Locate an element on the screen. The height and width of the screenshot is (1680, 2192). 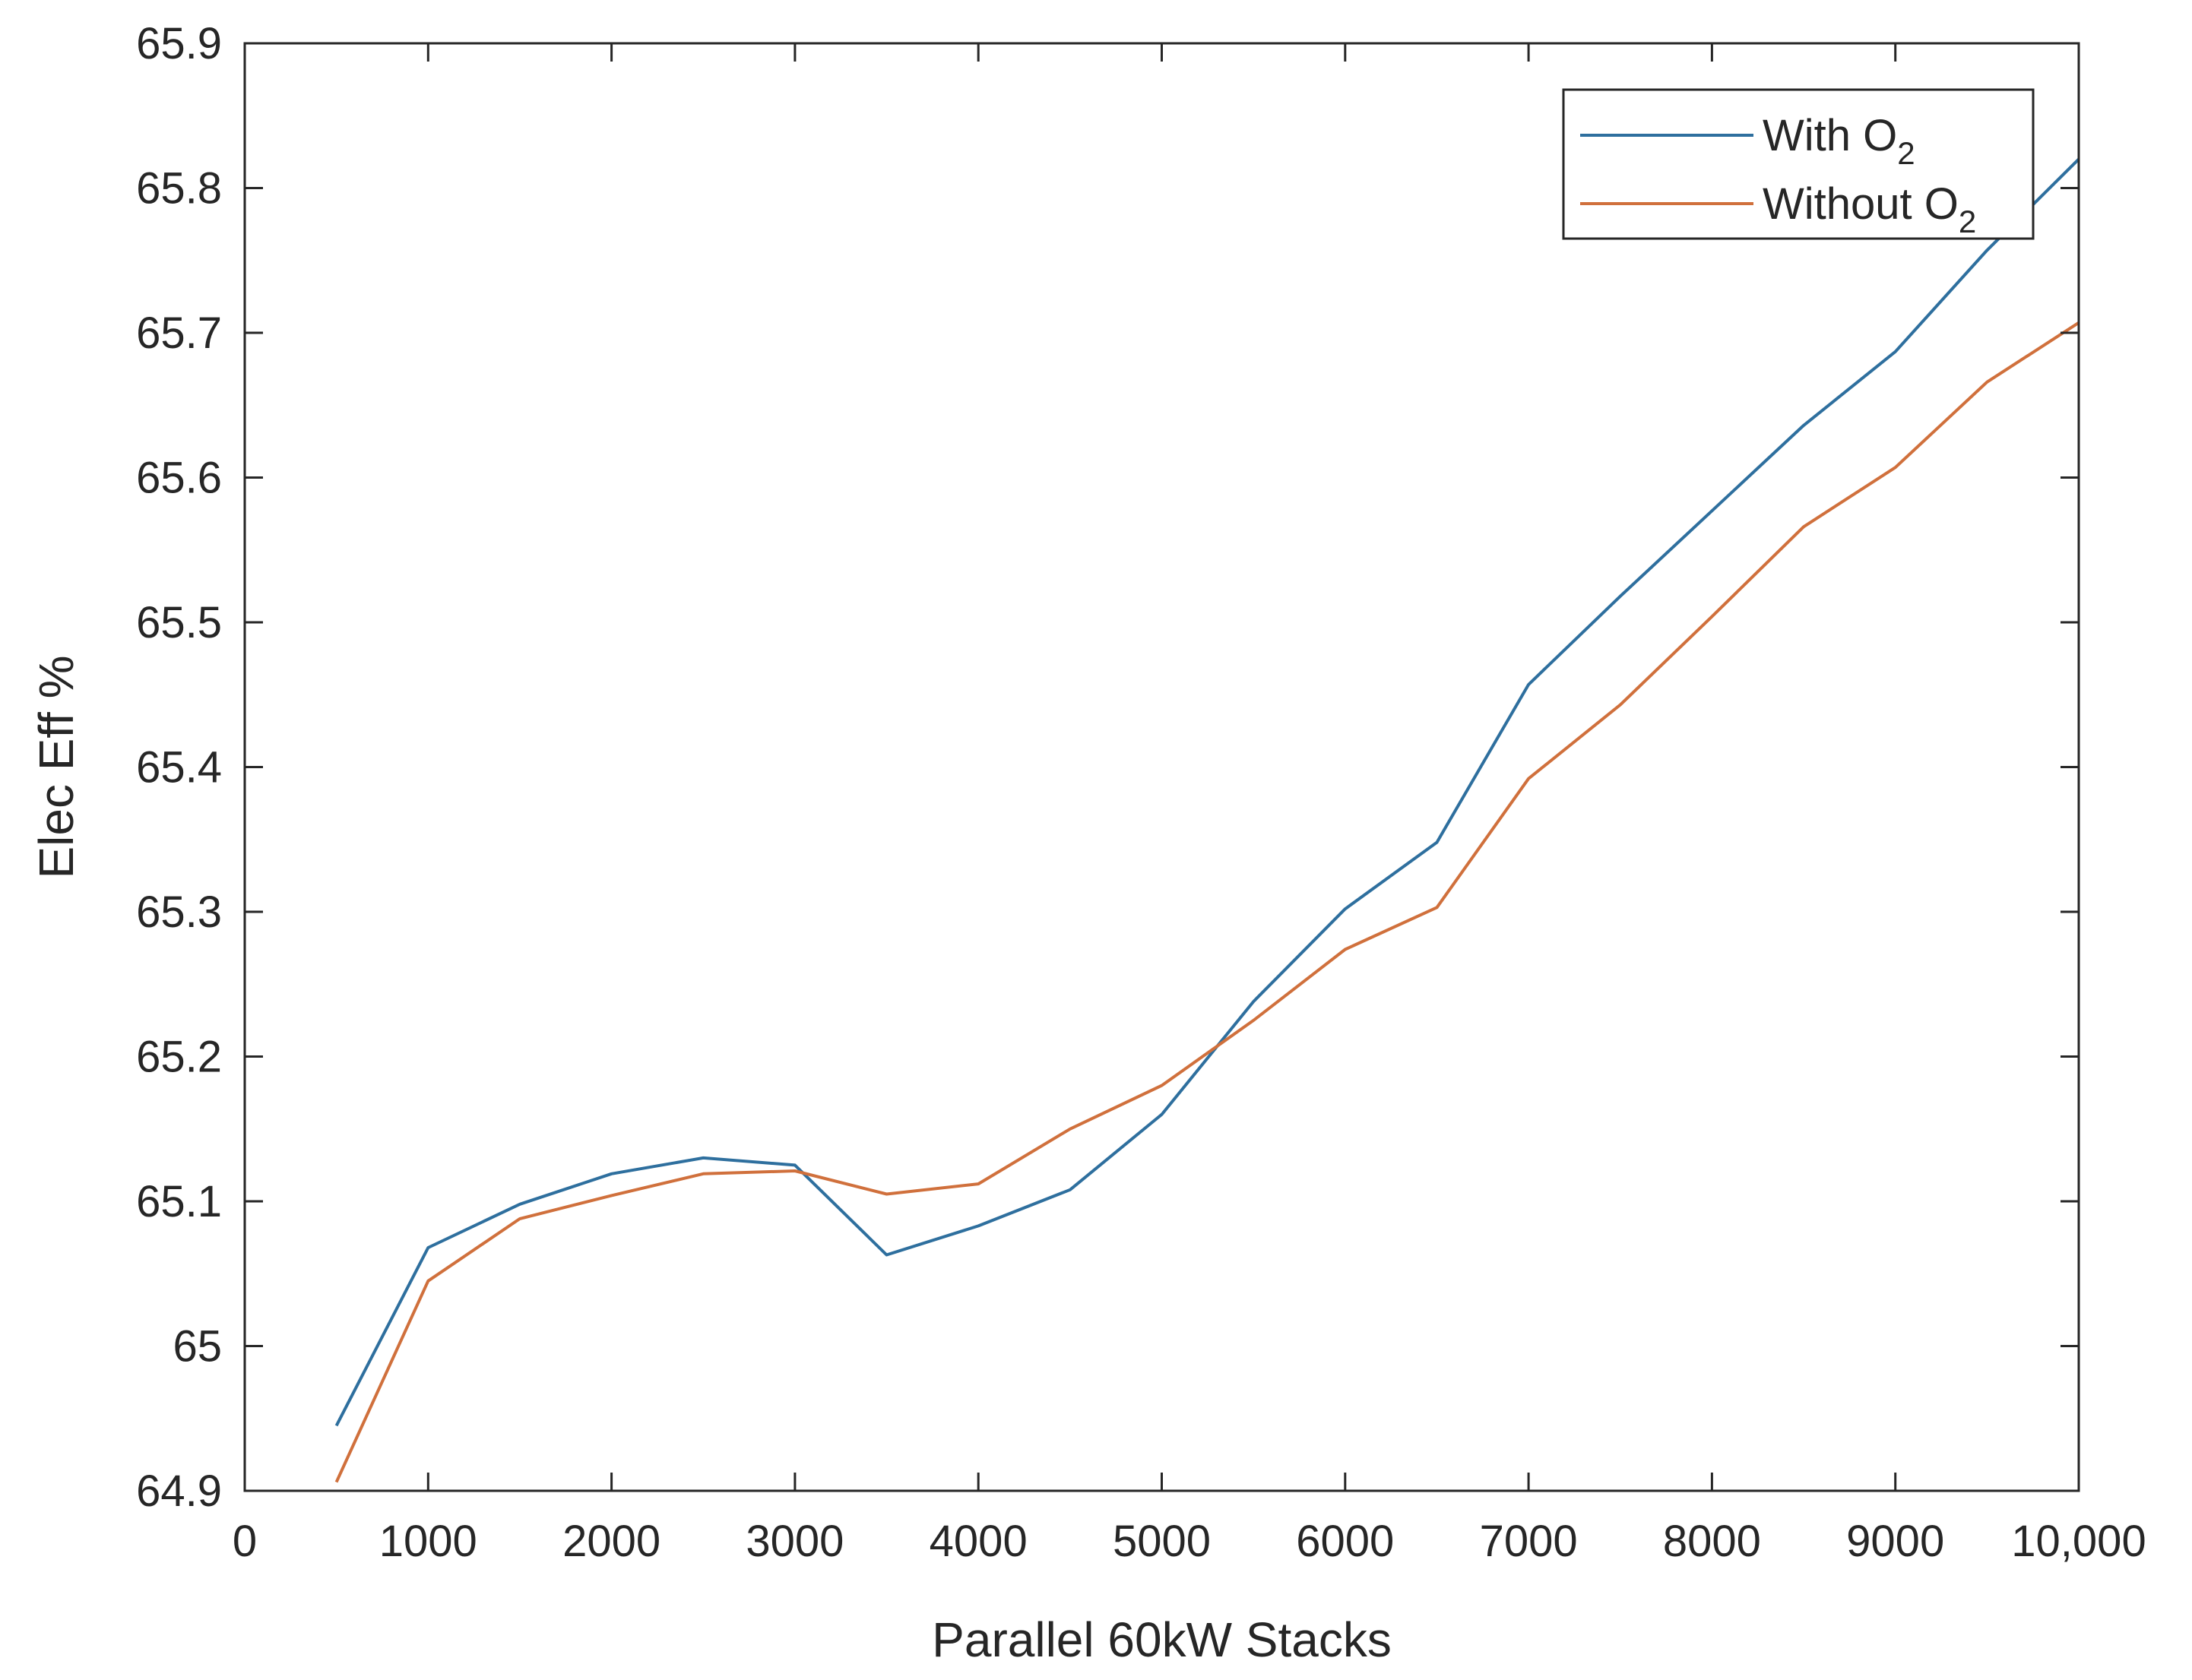
x-tick-label: 7000 is located at coordinates (1529, 1541).